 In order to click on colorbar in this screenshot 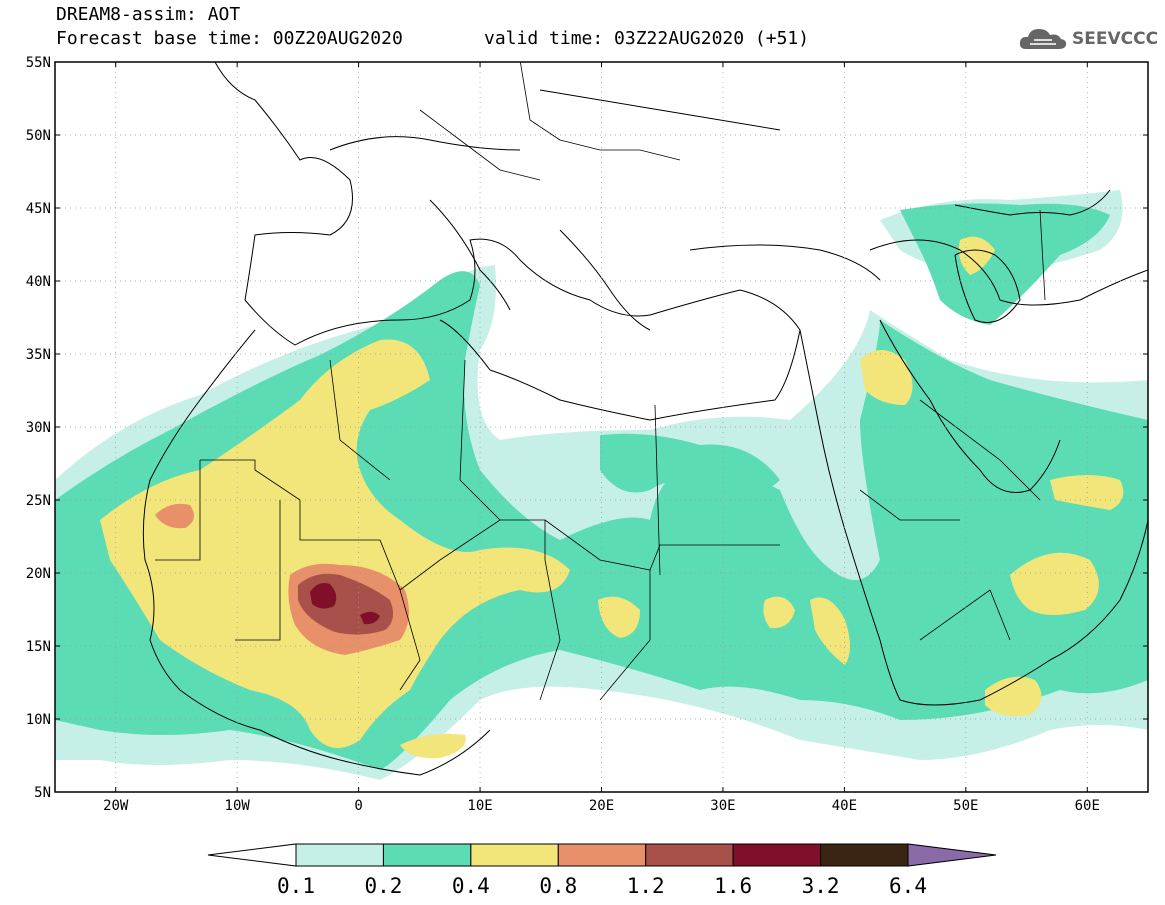, I will do `click(602, 855)`.